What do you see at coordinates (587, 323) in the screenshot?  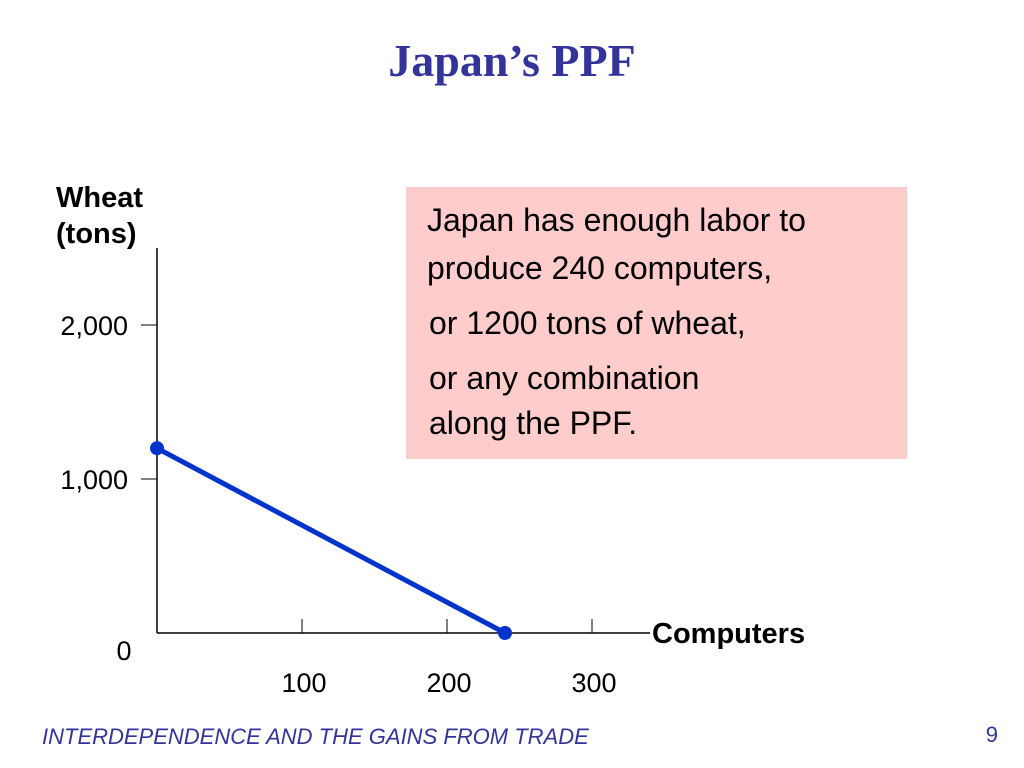 I see `callout-line-3: or 1200 tons of wheat,` at bounding box center [587, 323].